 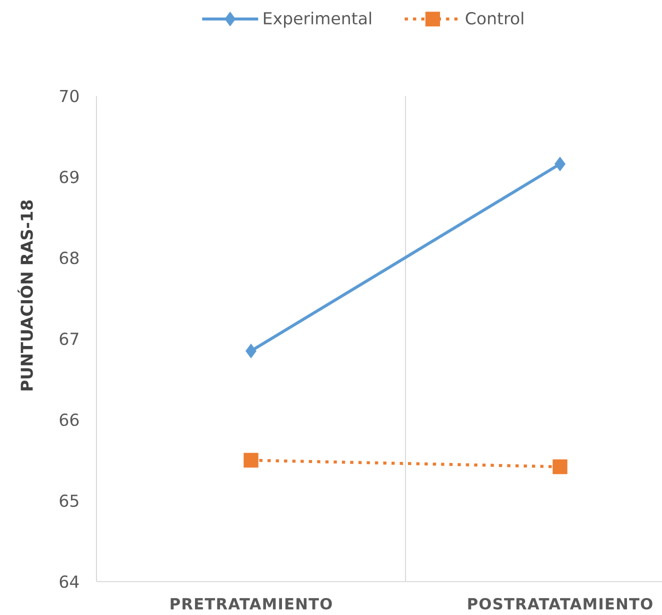 What do you see at coordinates (69, 581) in the screenshot?
I see `y-tick-label: 64` at bounding box center [69, 581].